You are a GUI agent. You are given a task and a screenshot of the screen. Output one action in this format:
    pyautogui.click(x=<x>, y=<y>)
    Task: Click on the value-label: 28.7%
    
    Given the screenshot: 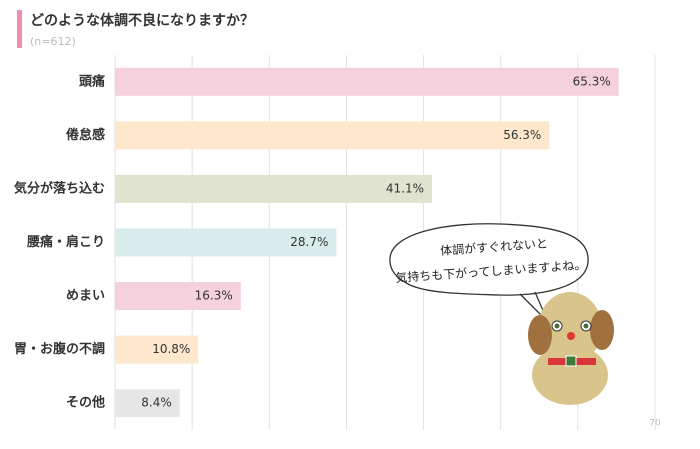 What is the action you would take?
    pyautogui.click(x=309, y=242)
    